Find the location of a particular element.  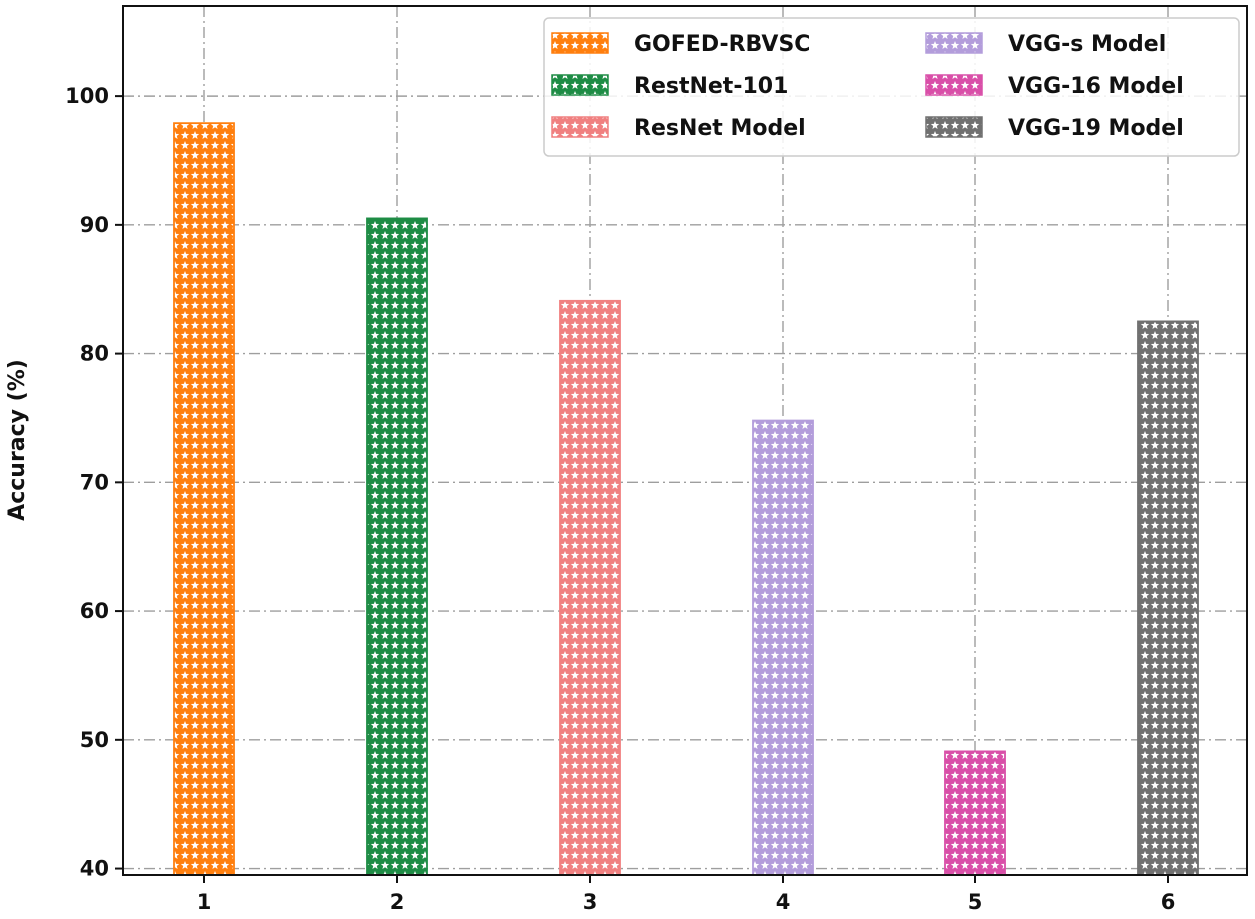

y-tick-label: 50 is located at coordinates (94, 740).